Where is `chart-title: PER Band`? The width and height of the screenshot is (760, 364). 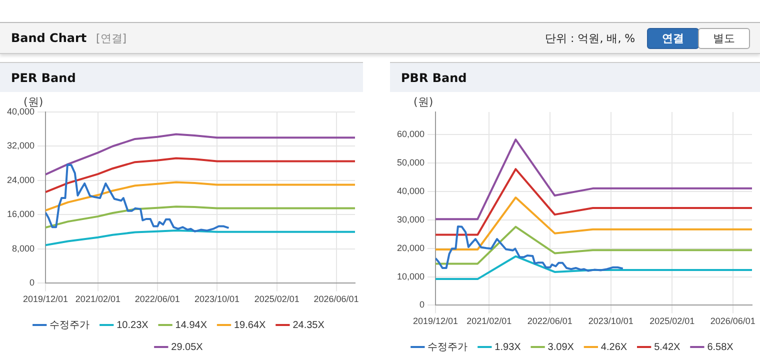
chart-title: PER Band is located at coordinates (181, 77).